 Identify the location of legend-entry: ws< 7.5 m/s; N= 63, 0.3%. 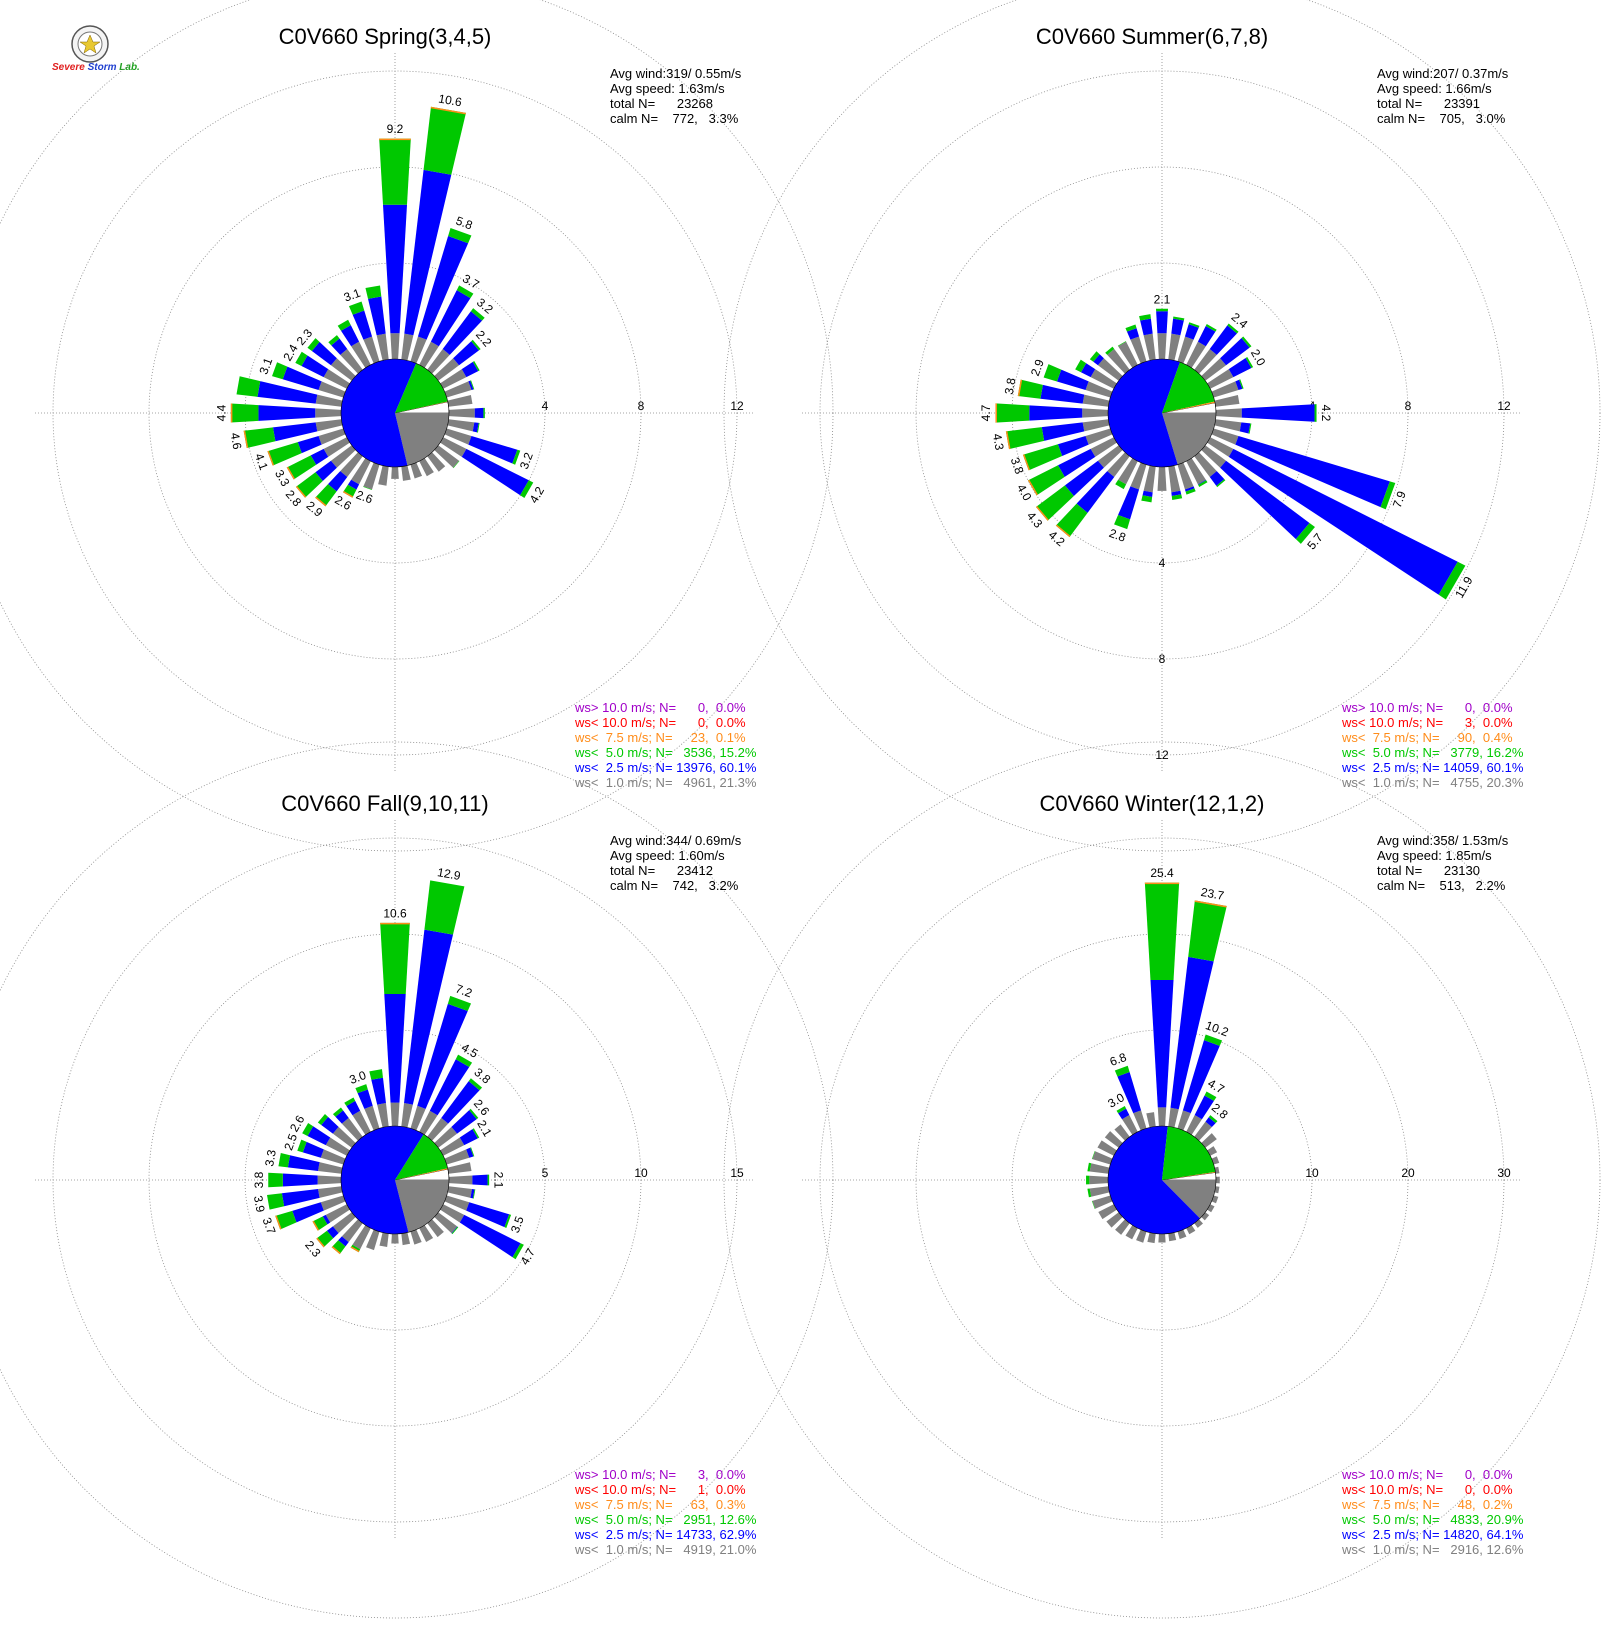
(660, 1504).